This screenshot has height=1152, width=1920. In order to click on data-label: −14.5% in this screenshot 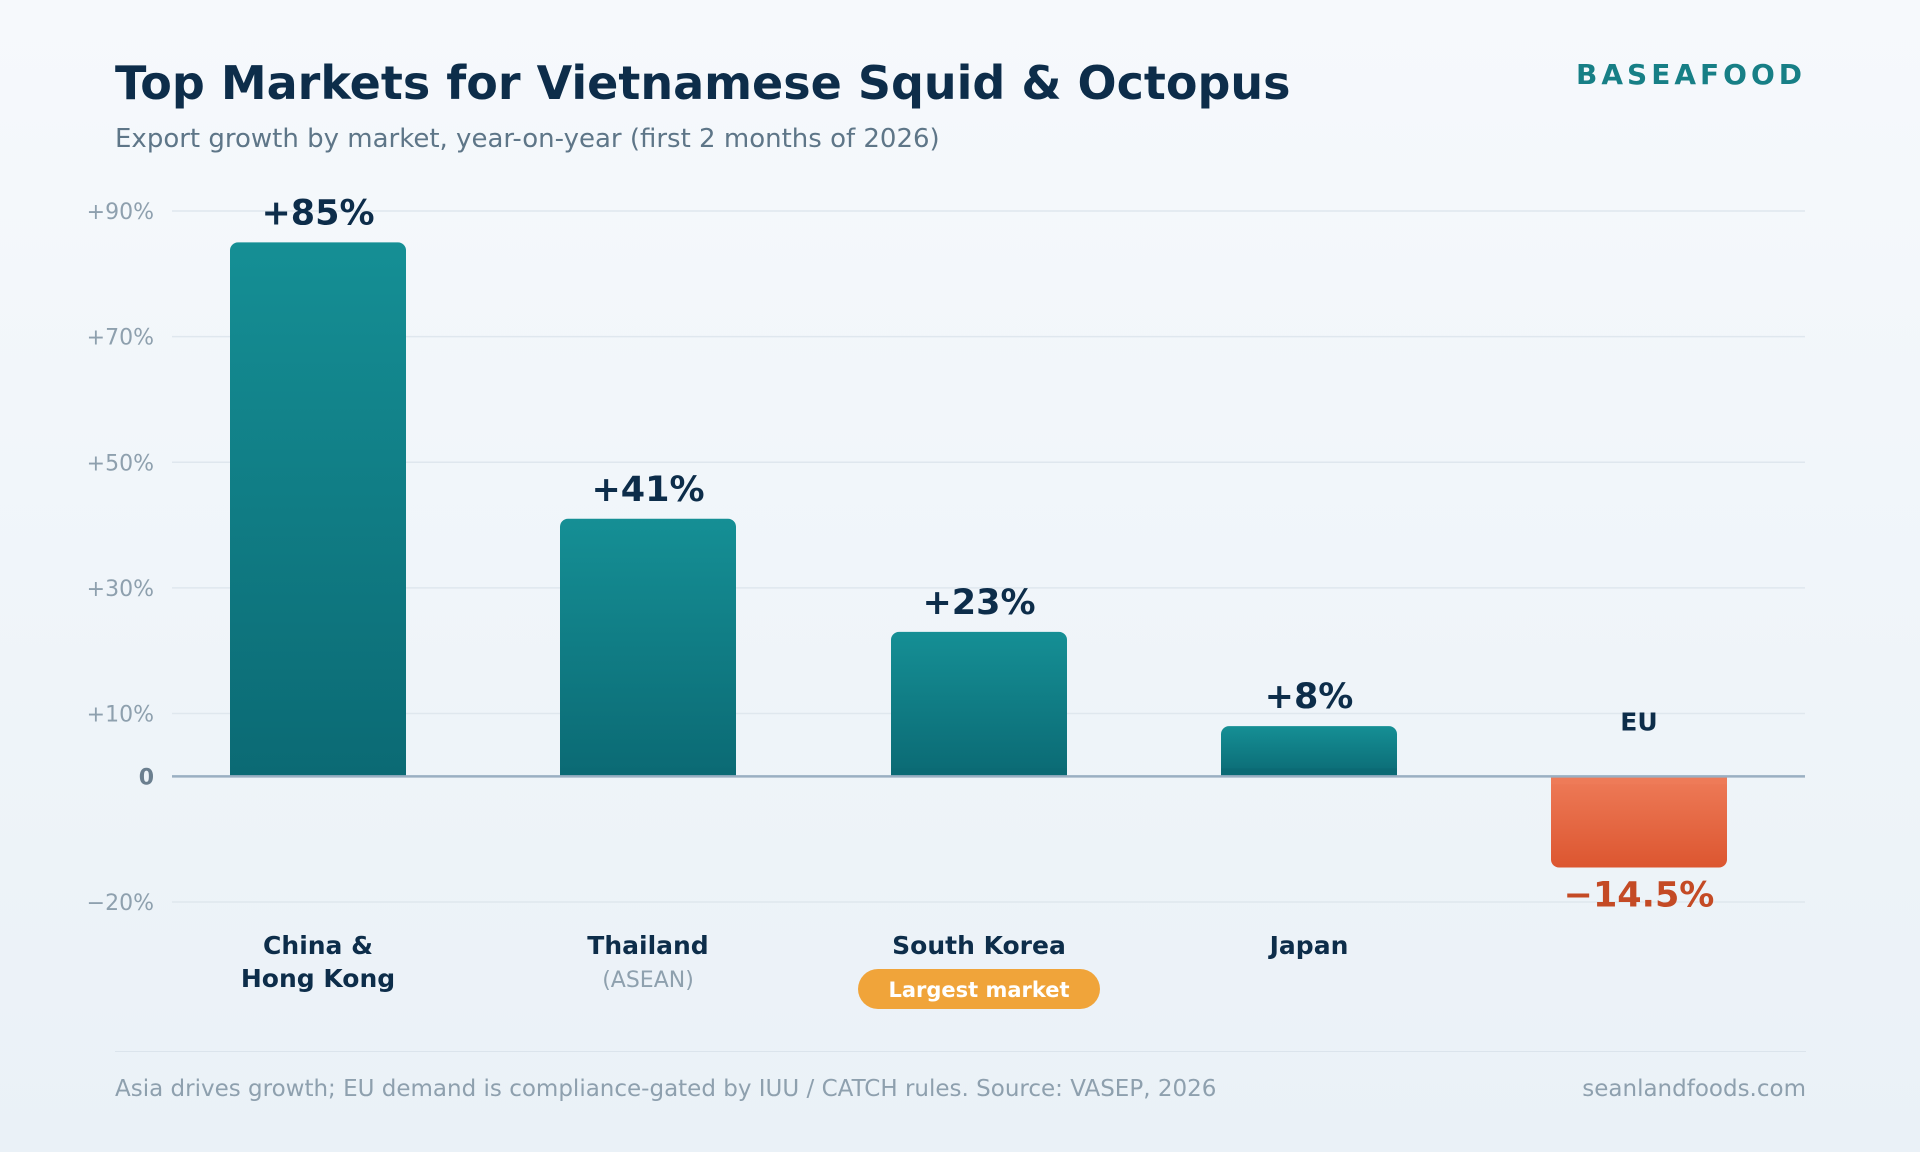, I will do `click(1639, 895)`.